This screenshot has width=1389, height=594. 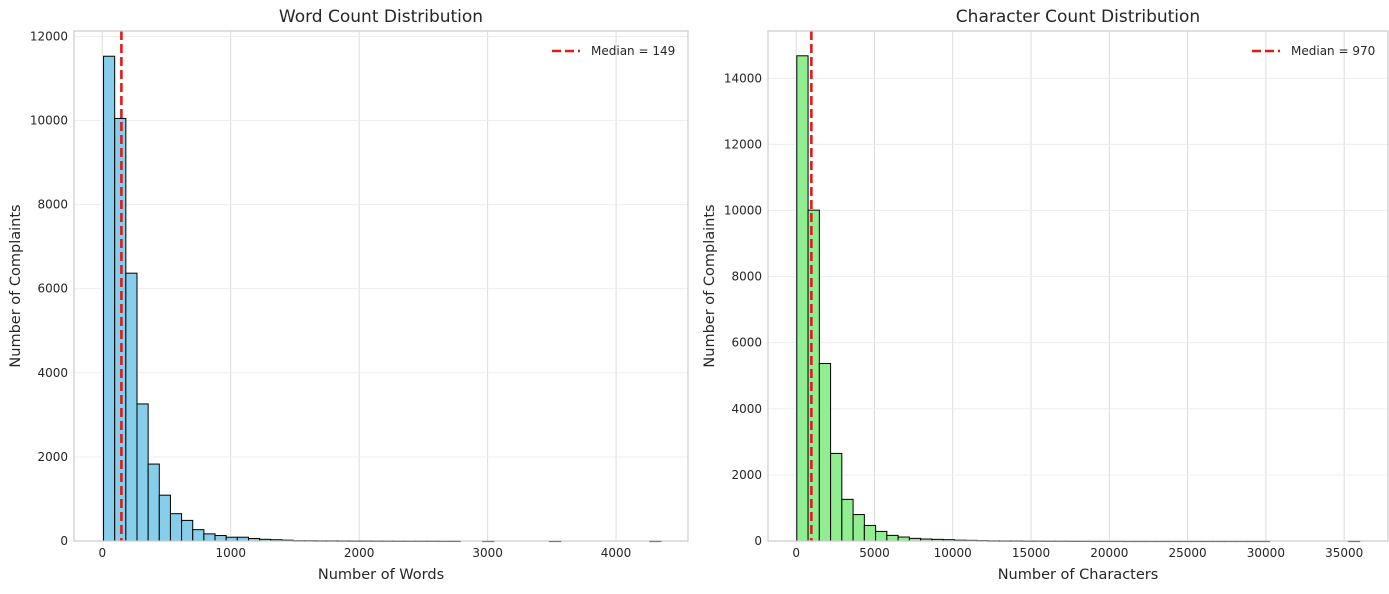 I want to click on char-y-tick-label: 8000, so click(x=746, y=277).